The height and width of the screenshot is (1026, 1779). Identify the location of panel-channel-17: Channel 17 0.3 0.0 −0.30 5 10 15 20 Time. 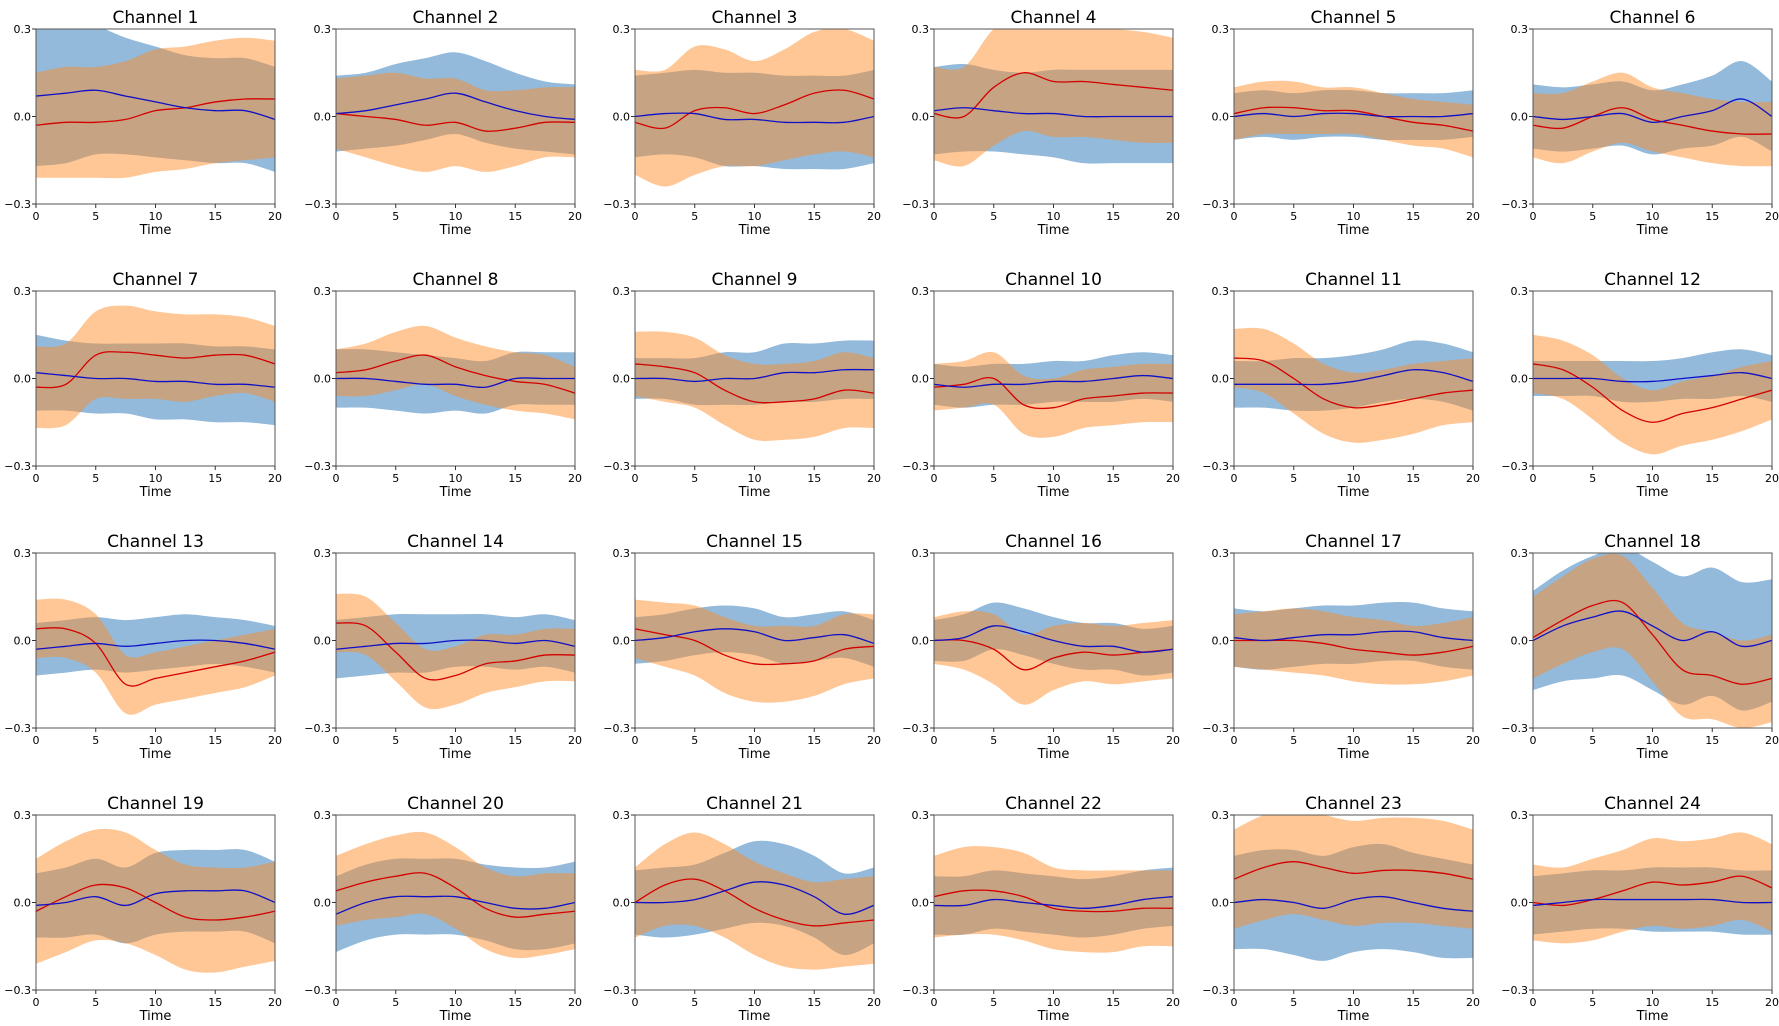
(1341, 647).